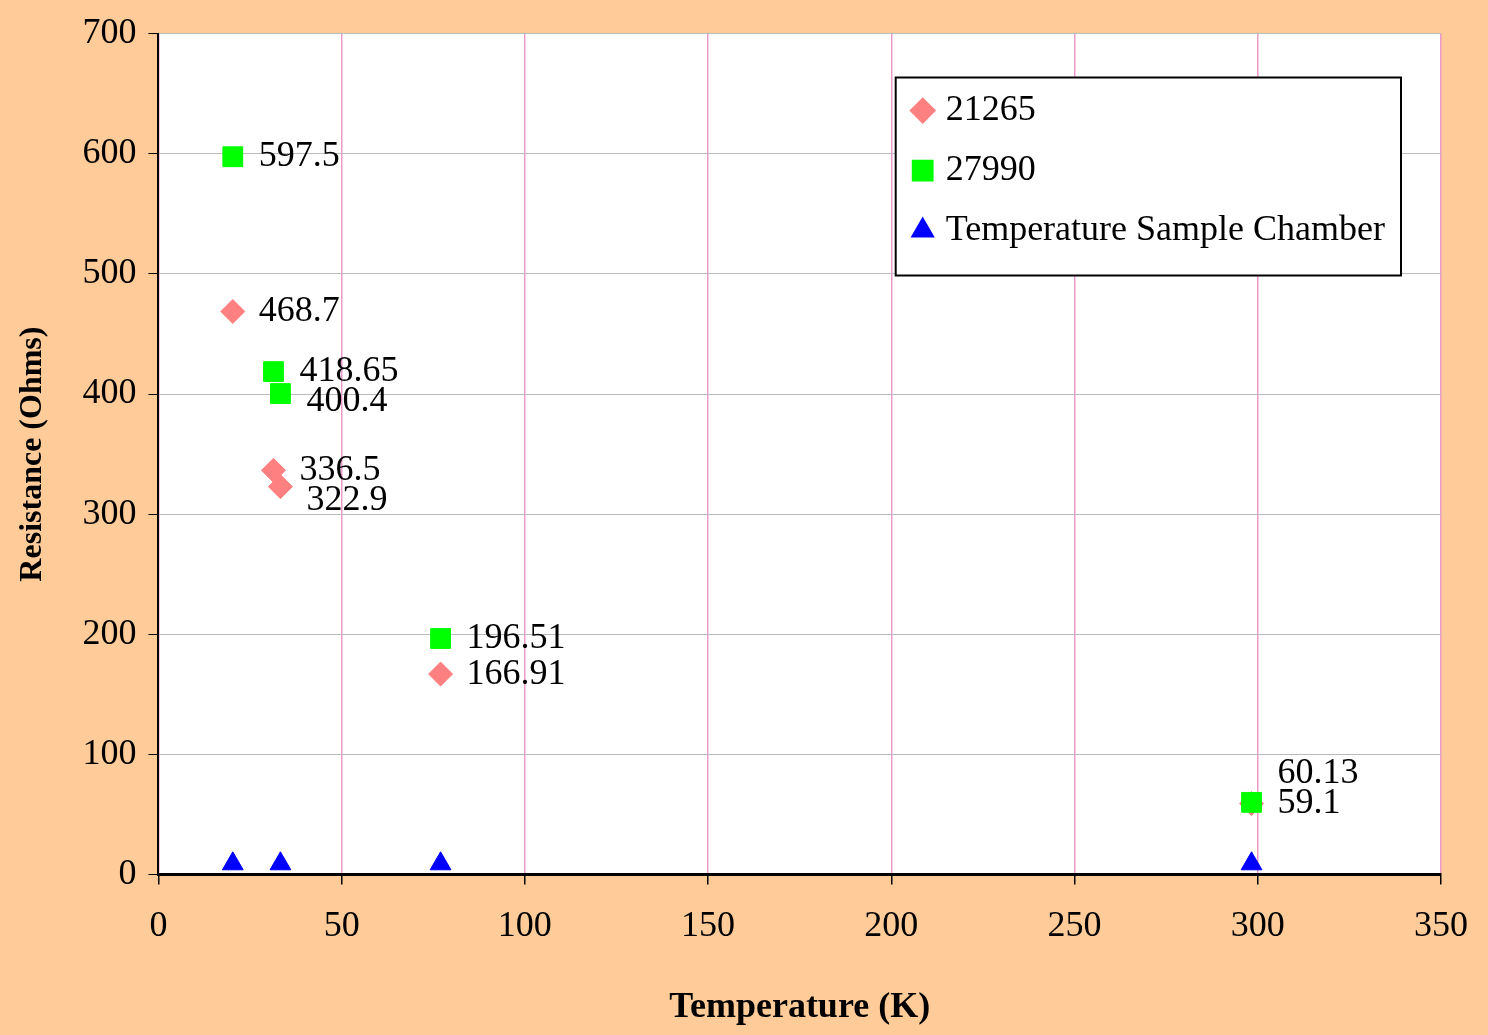 This screenshot has width=1488, height=1035. I want to click on data-label: 468.7, so click(299, 308).